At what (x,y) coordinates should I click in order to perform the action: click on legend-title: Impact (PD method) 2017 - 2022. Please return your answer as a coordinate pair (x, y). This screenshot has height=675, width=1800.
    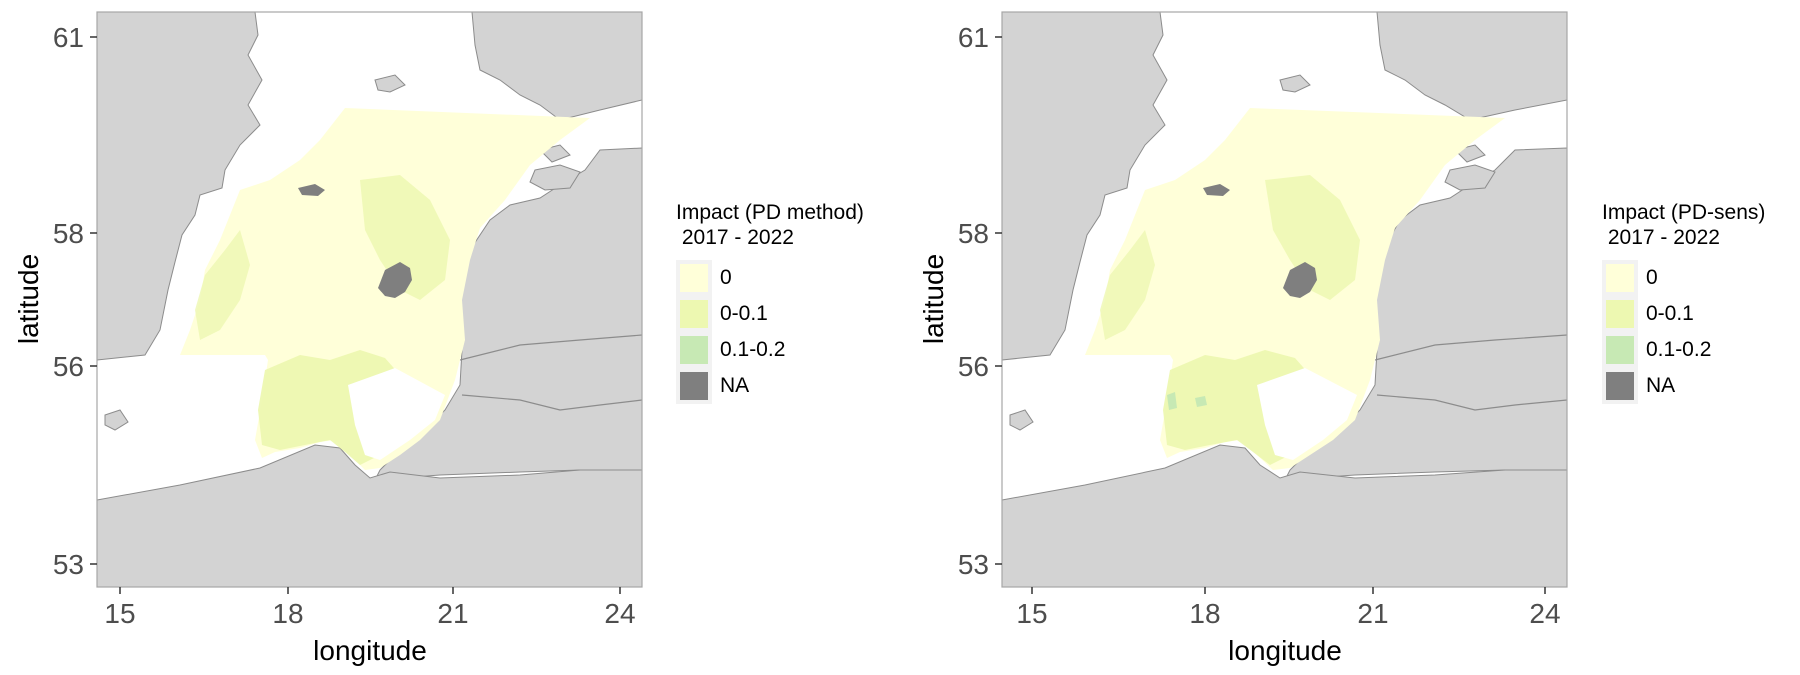
    Looking at the image, I should click on (770, 225).